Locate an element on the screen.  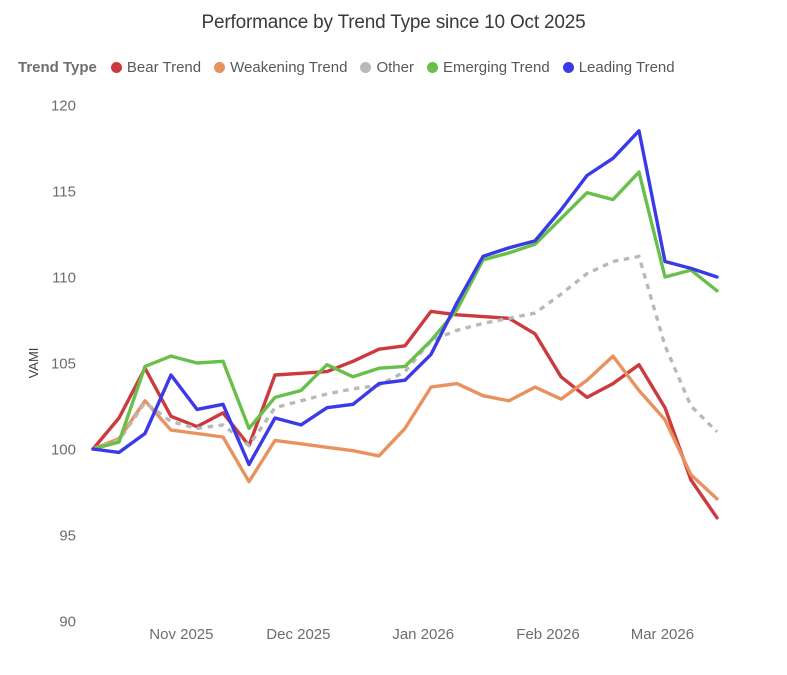
leading-trend-dot-icon is located at coordinates (568, 67).